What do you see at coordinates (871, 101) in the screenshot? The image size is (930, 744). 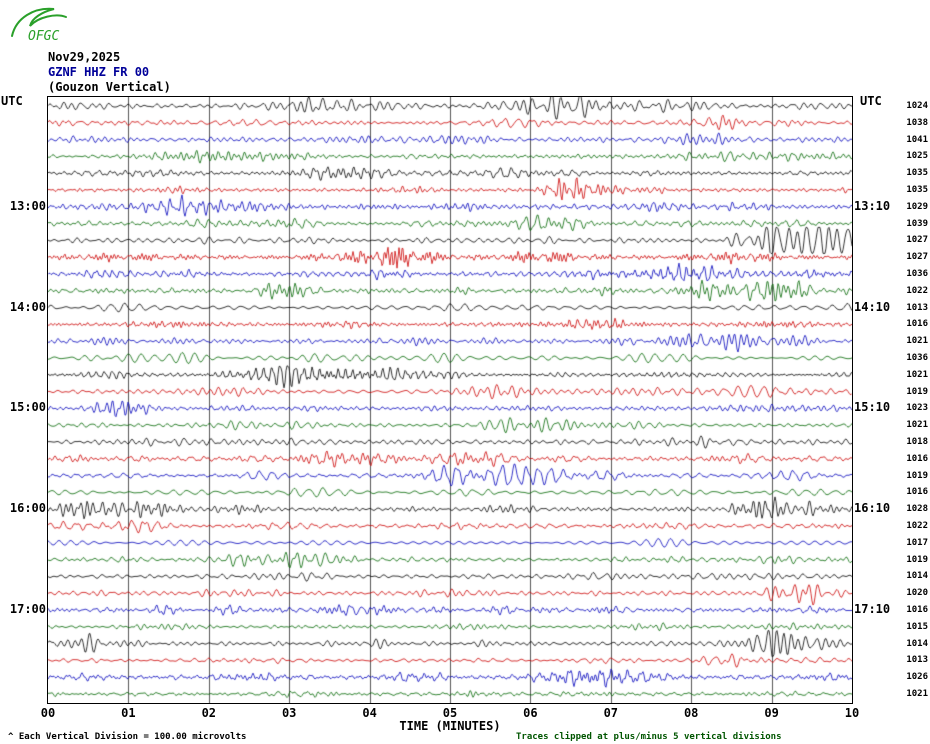 I see `right-axis-title: UTC` at bounding box center [871, 101].